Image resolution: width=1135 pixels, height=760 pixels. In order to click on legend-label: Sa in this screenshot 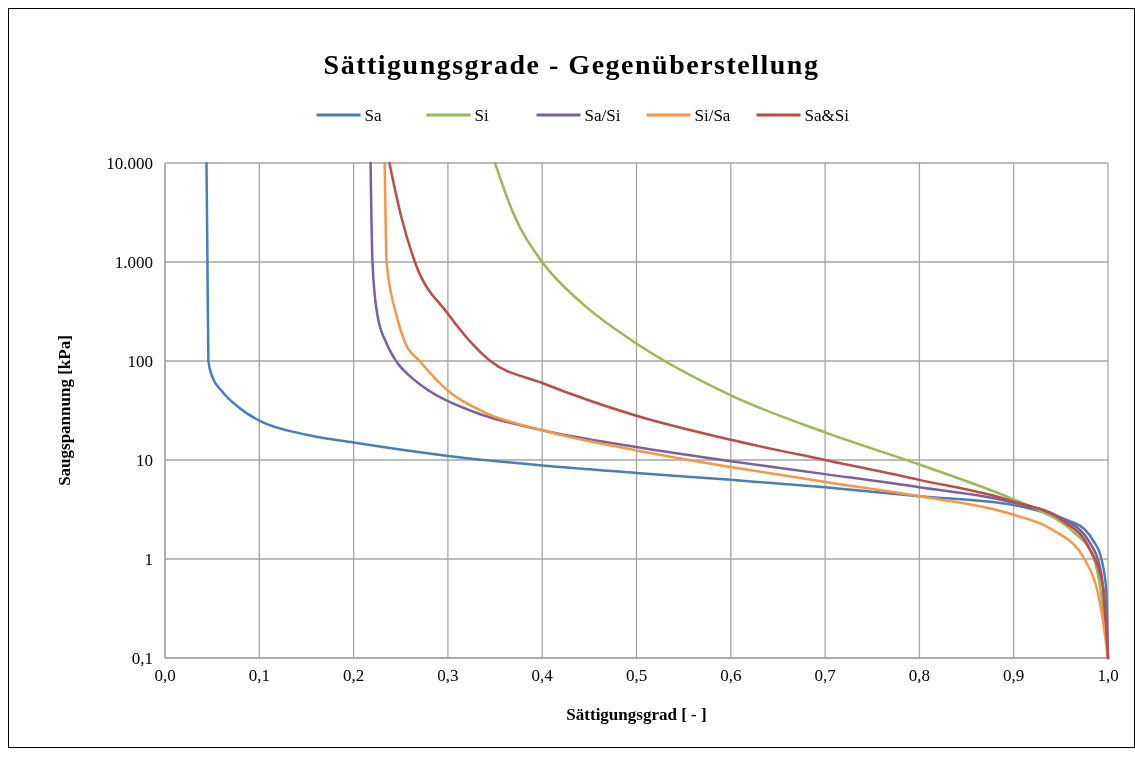, I will do `click(373, 115)`.